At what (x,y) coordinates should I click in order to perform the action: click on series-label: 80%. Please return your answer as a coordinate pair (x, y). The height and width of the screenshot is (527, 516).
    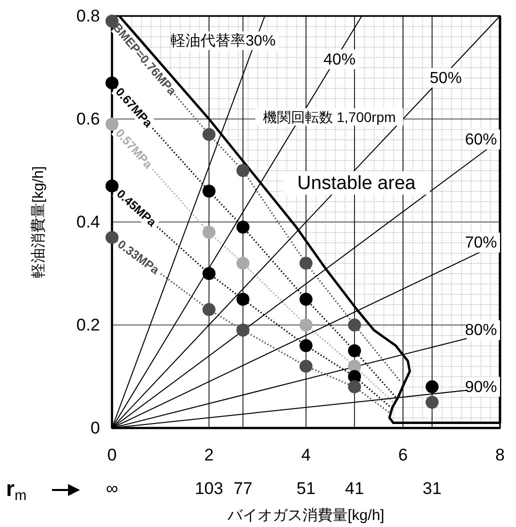
    Looking at the image, I should click on (480, 330).